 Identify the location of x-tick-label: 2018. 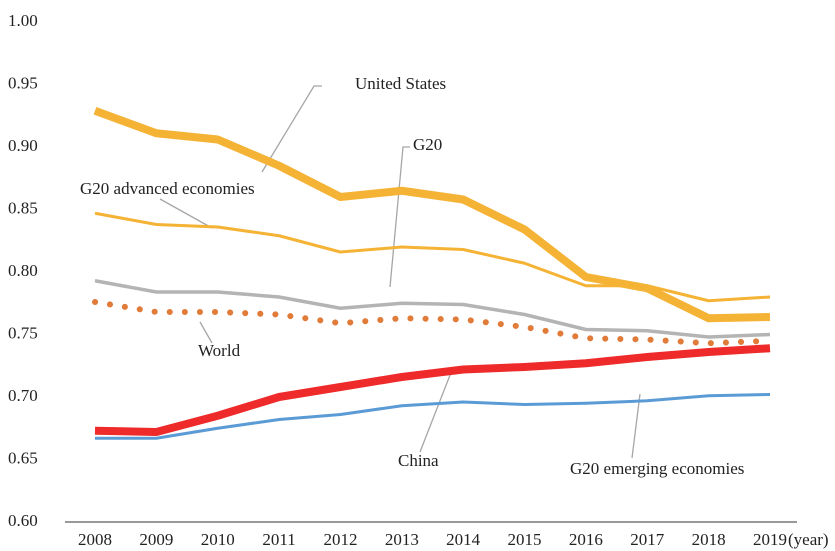
(709, 539).